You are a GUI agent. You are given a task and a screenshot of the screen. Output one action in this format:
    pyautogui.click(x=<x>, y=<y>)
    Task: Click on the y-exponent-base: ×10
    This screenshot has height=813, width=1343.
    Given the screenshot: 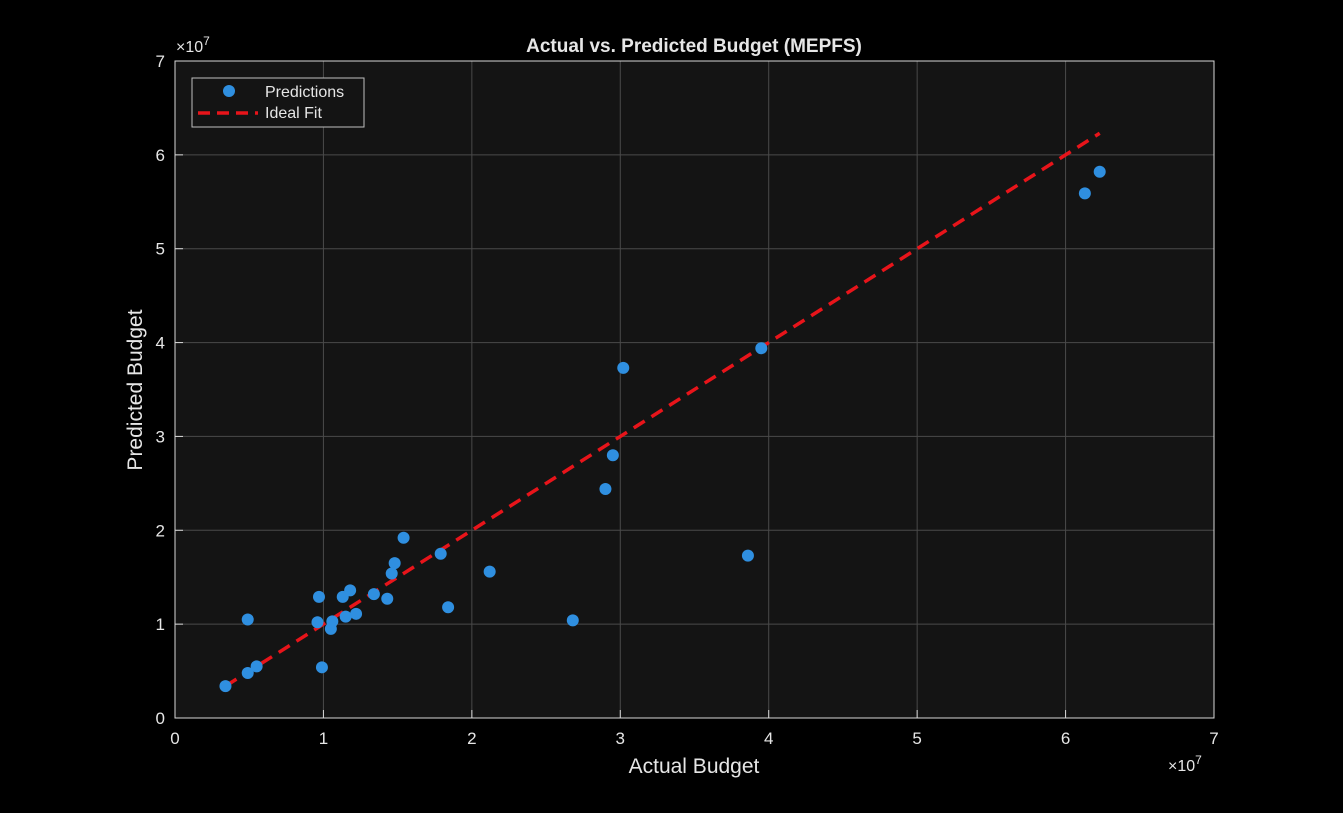 What is the action you would take?
    pyautogui.click(x=189, y=47)
    